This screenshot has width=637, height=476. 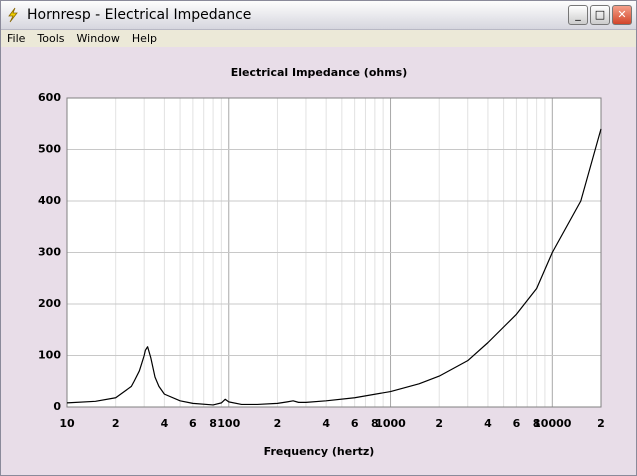 What do you see at coordinates (552, 423) in the screenshot?
I see `x-tick-label: 10000` at bounding box center [552, 423].